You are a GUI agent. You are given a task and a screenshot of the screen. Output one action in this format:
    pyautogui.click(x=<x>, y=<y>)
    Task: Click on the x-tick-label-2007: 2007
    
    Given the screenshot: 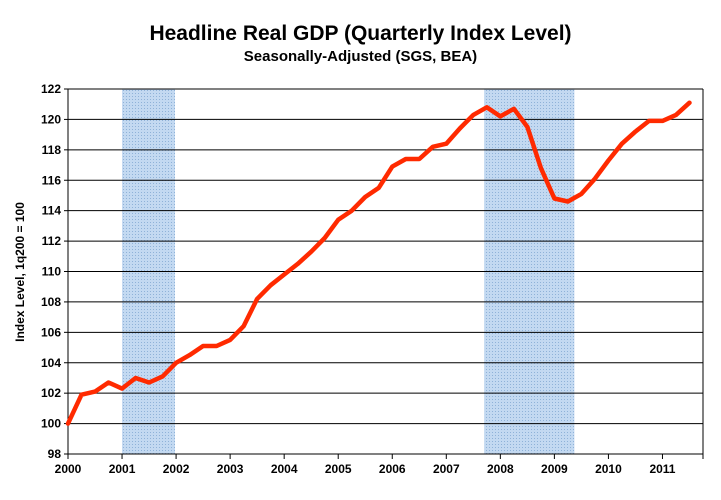 What is the action you would take?
    pyautogui.click(x=446, y=469)
    